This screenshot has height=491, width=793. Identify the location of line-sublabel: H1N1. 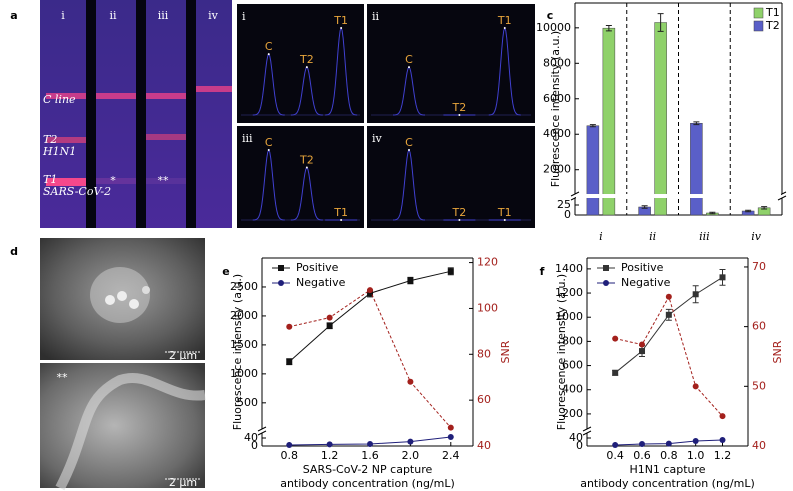
(59, 151).